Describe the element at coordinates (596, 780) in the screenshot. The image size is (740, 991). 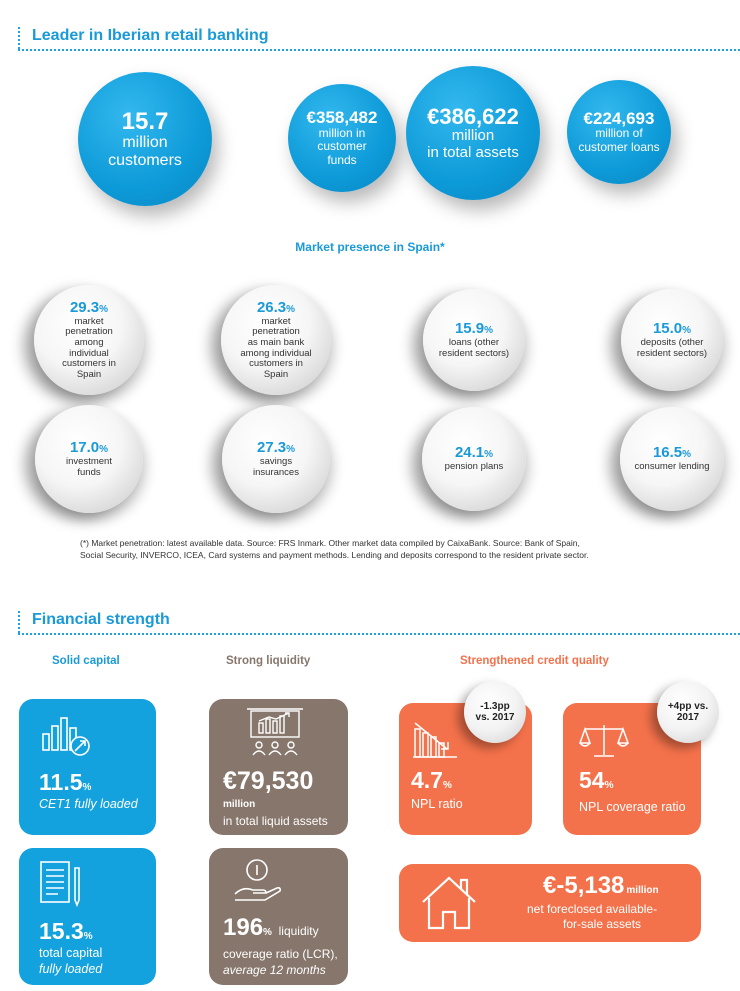
I see `coverage-value: 54%` at that location.